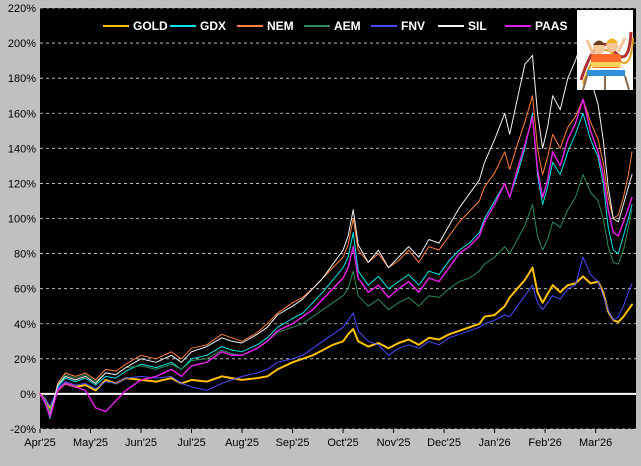 This screenshot has height=466, width=641. What do you see at coordinates (90, 443) in the screenshot?
I see `x-tick-label: May'25` at bounding box center [90, 443].